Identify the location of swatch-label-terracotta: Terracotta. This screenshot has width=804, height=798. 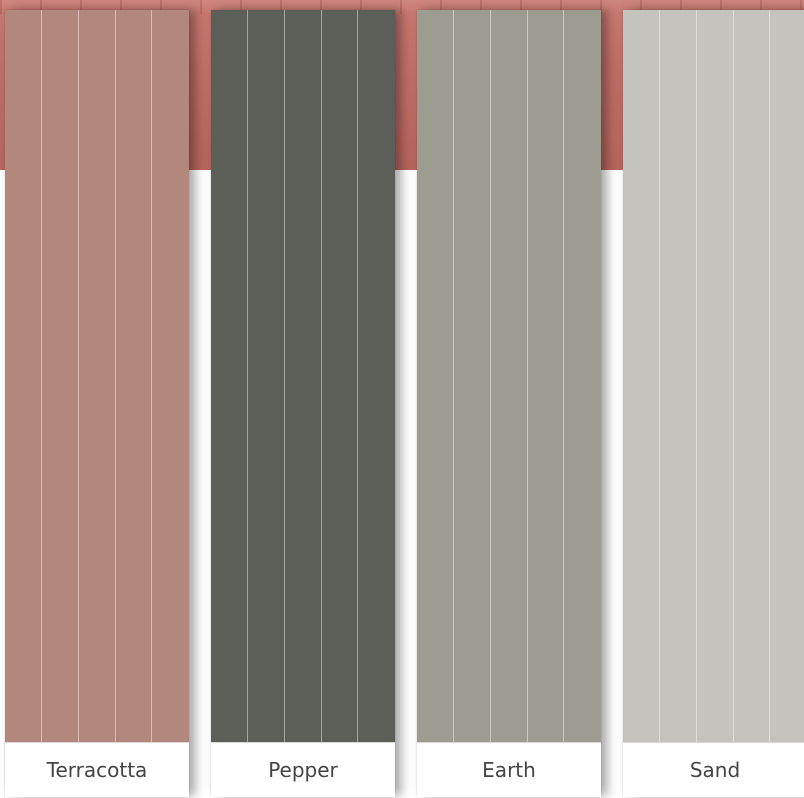
(97, 769).